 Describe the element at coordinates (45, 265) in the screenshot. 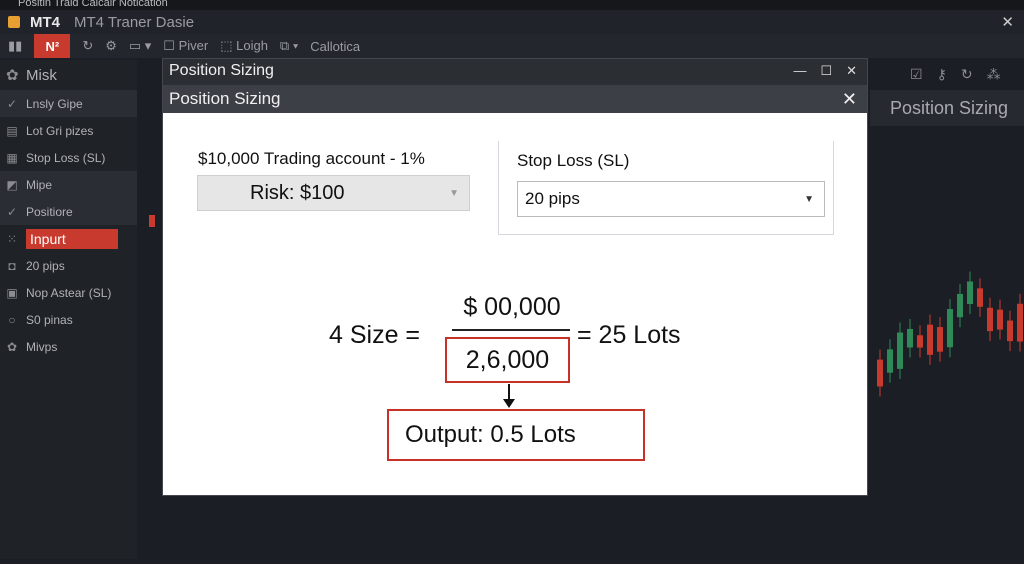

I see `sidebar-item-label: 20 pips` at that location.